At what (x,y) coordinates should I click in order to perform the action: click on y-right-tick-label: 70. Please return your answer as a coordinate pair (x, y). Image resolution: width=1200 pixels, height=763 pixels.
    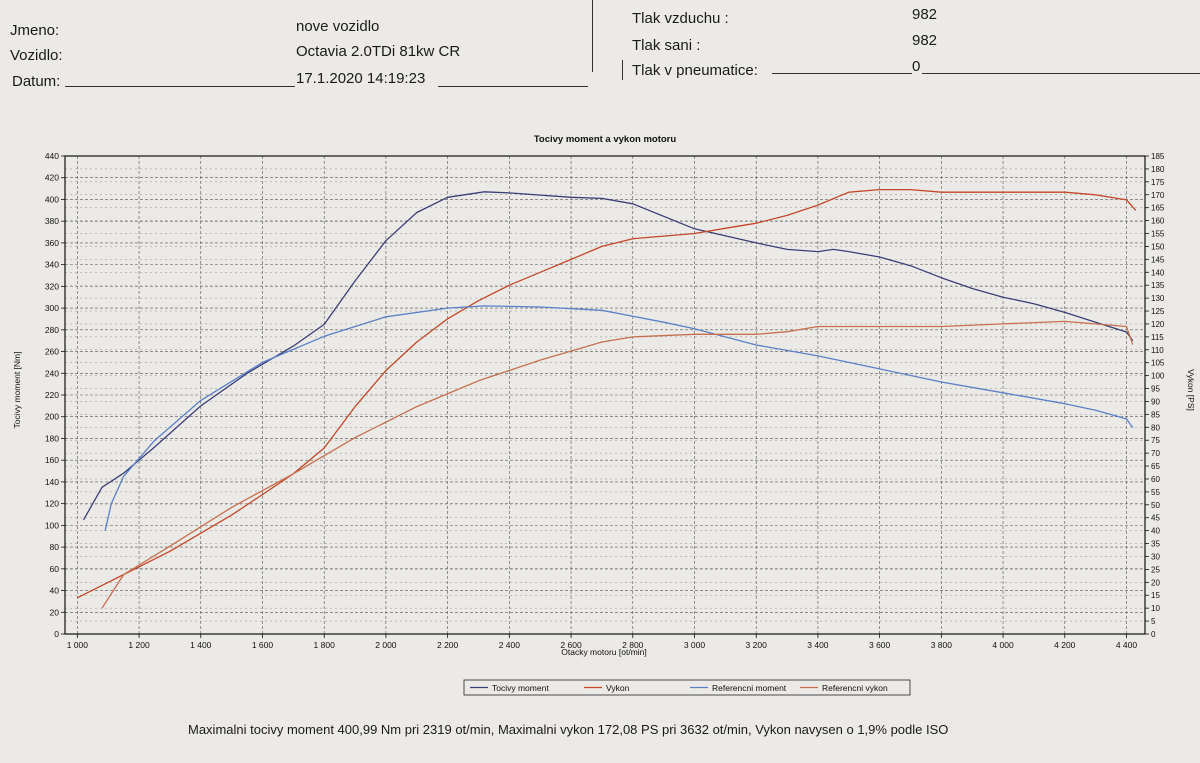
    Looking at the image, I should click on (1155, 453).